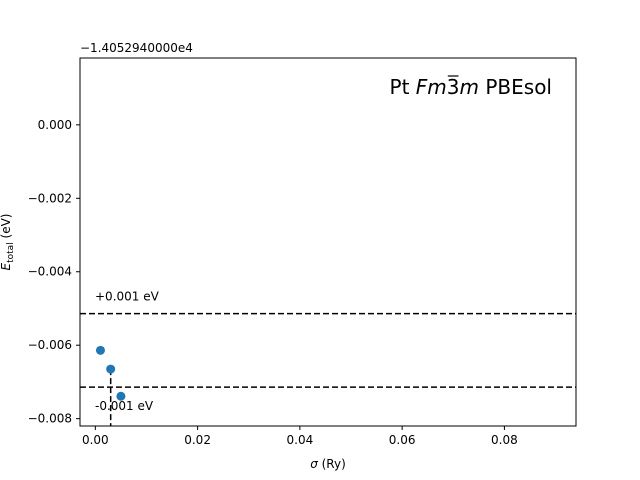  I want to click on y-tick-label: −0.004, so click(50, 272).